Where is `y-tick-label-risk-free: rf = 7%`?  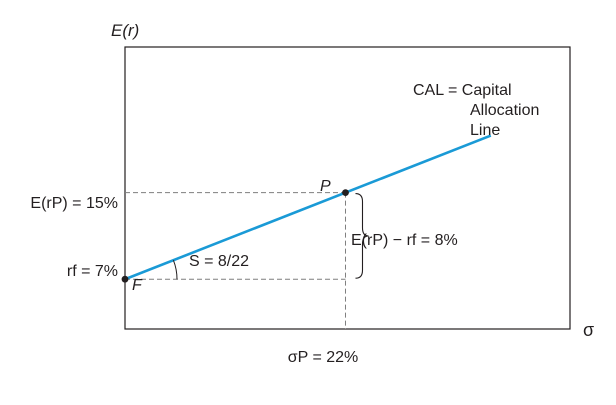 y-tick-label-risk-free: rf = 7% is located at coordinates (92, 271).